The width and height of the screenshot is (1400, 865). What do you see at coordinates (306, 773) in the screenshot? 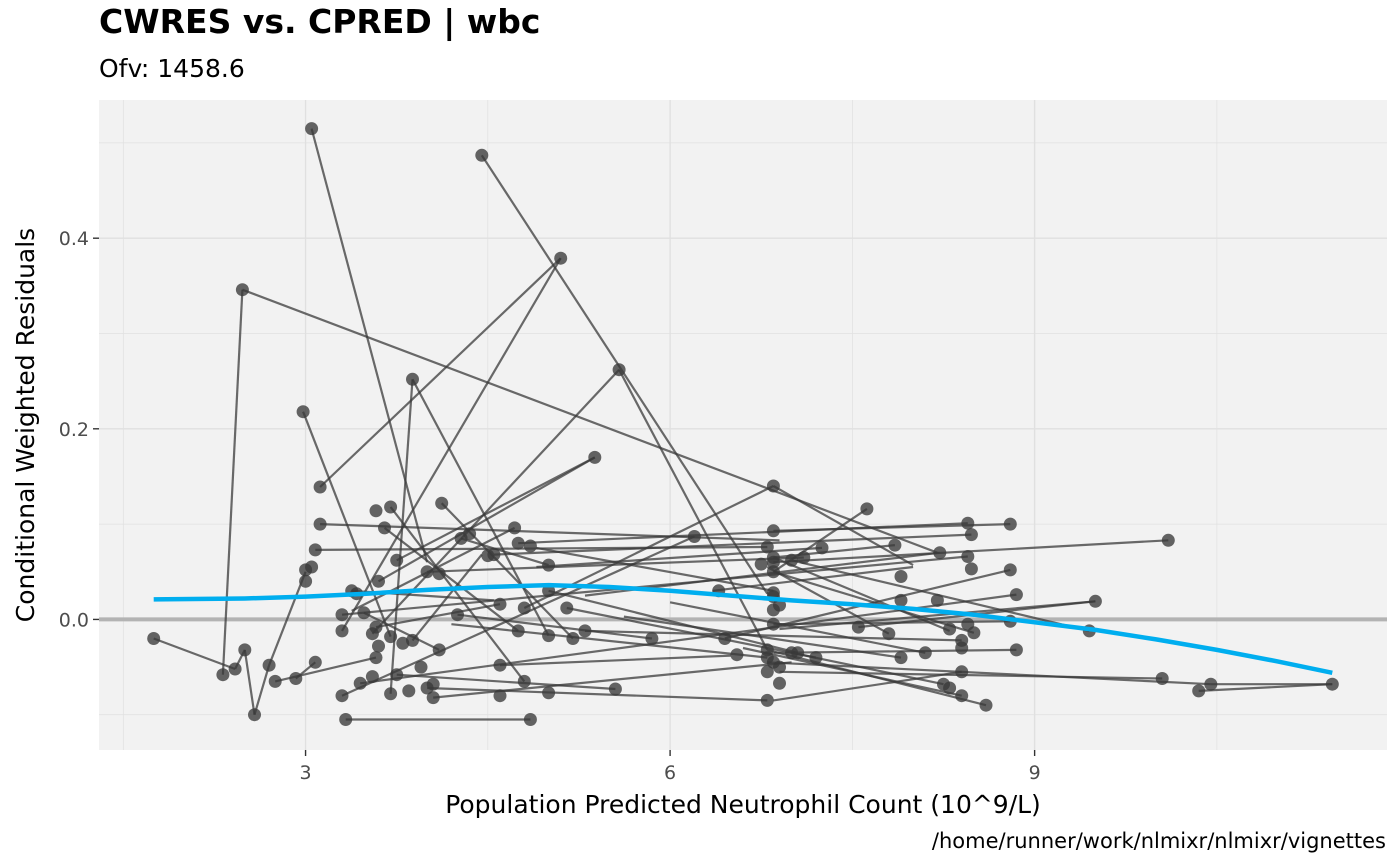
I see `x-tick-label: 3` at bounding box center [306, 773].